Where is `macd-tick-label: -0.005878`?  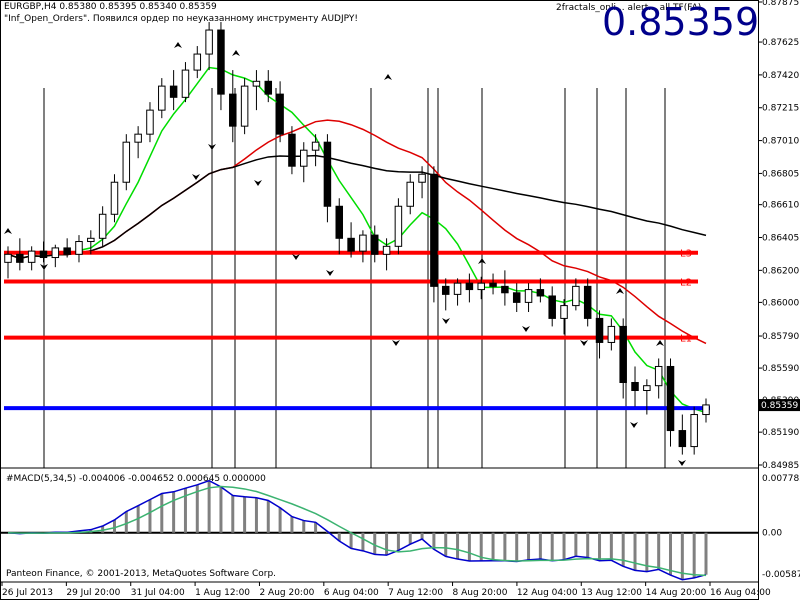
macd-tick-label: -0.005878 is located at coordinates (781, 575).